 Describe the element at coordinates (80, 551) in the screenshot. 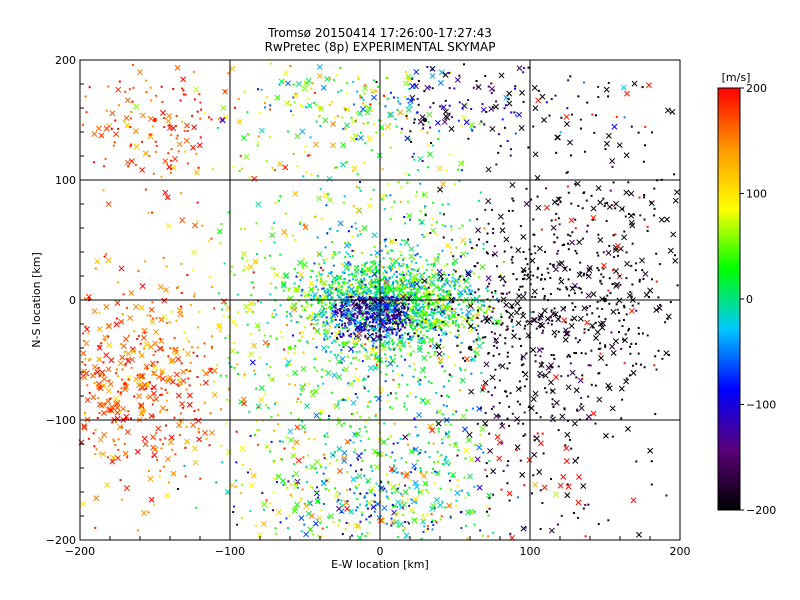

I see `x-tick-label: −200` at that location.